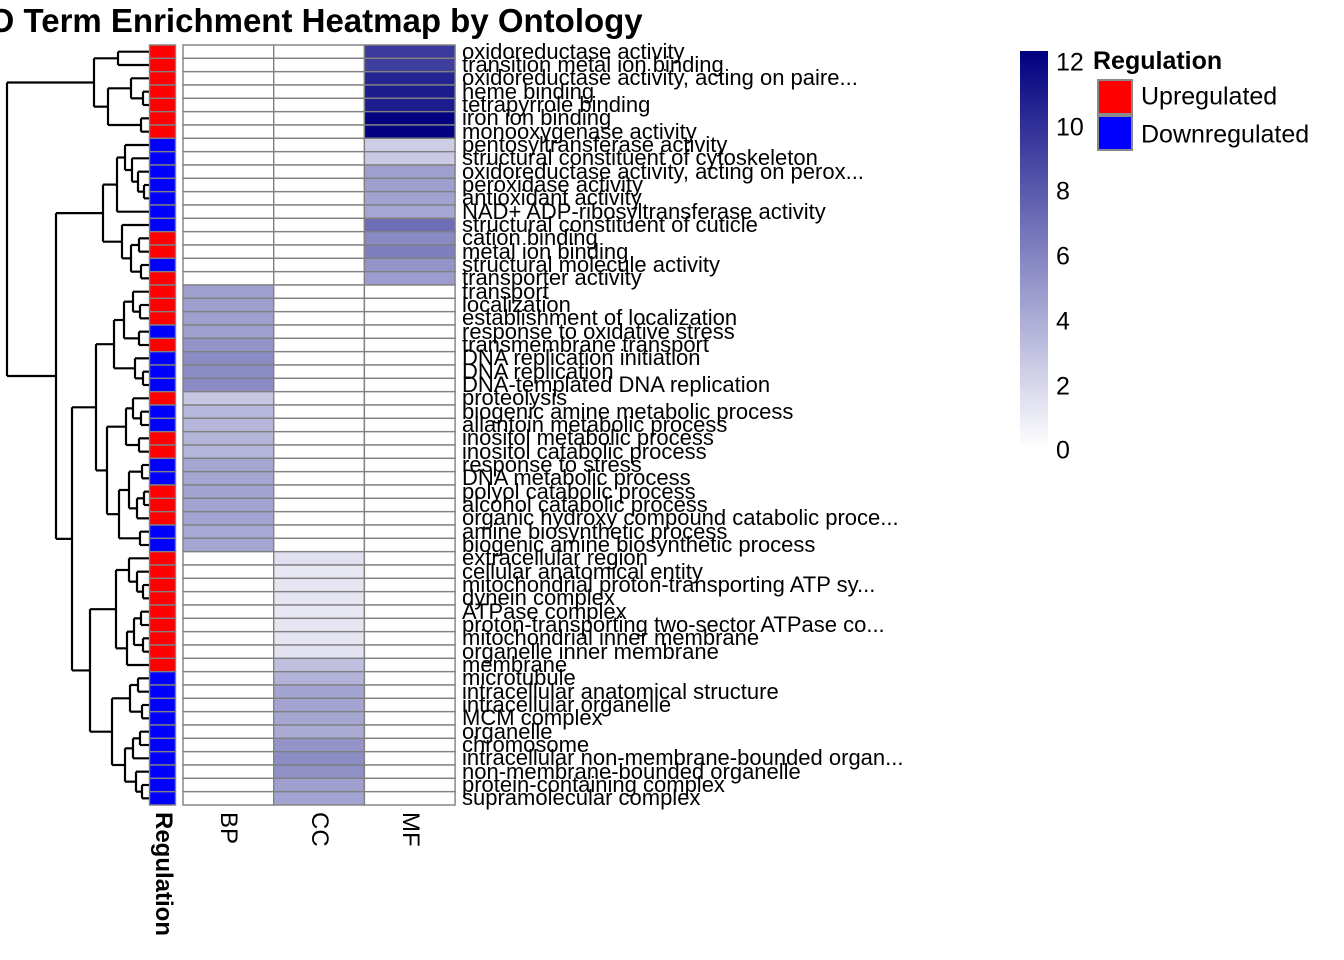 The width and height of the screenshot is (1344, 960). Describe the element at coordinates (1070, 62) in the screenshot. I see `colorbar-tick-label: 12` at that location.